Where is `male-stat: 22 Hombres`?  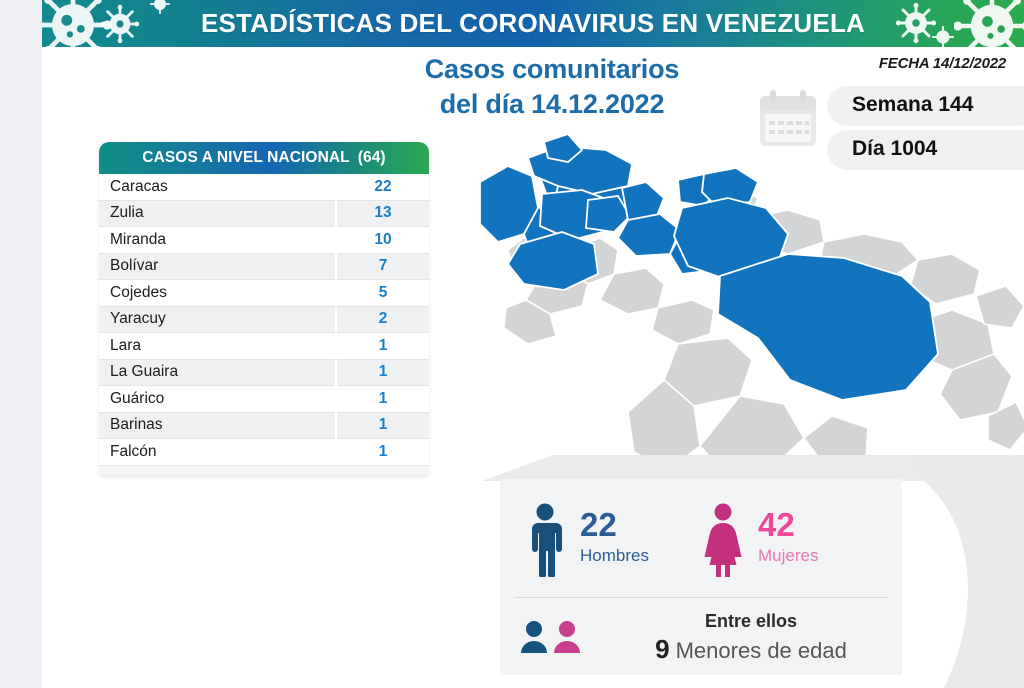
male-stat: 22 Hombres is located at coordinates (585, 540).